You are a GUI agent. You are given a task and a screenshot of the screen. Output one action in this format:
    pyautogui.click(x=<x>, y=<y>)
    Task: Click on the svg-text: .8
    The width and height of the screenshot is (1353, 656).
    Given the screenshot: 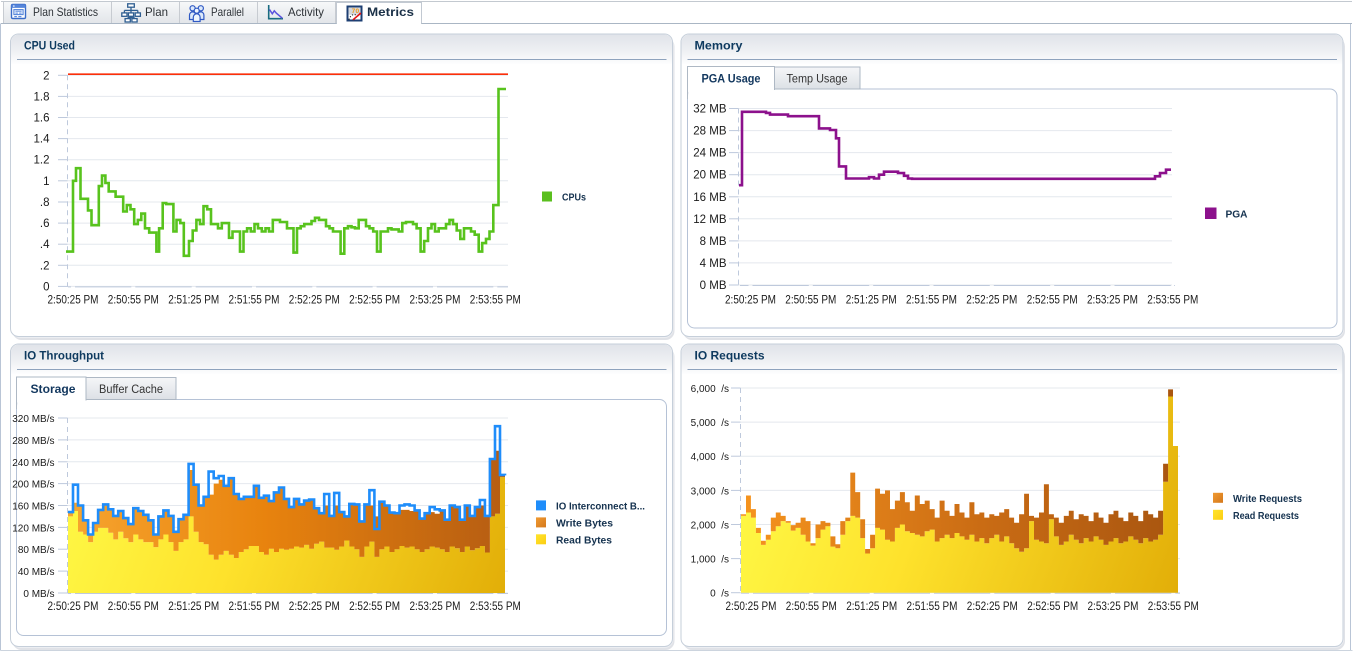 What is the action you would take?
    pyautogui.click(x=45, y=203)
    